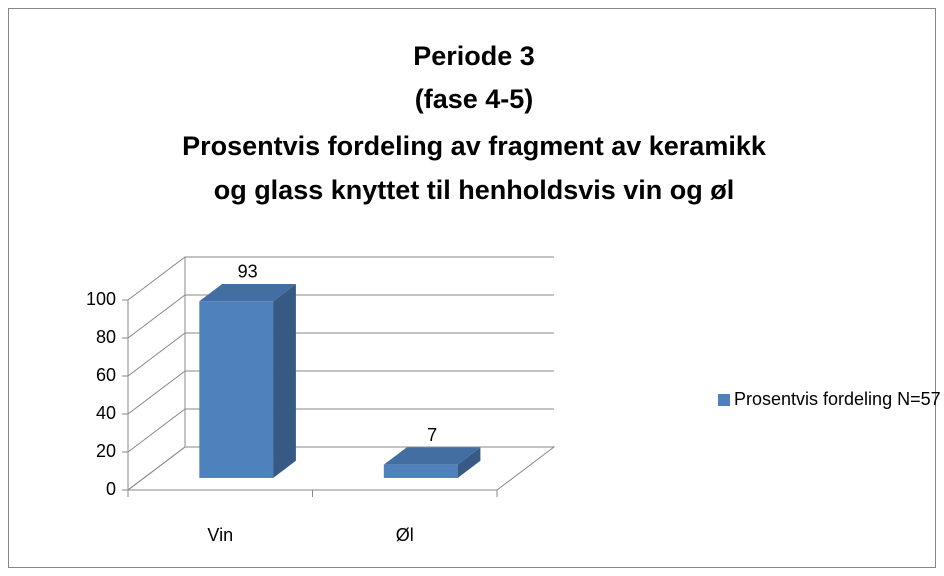  I want to click on y-tick-label: 80, so click(106, 337).